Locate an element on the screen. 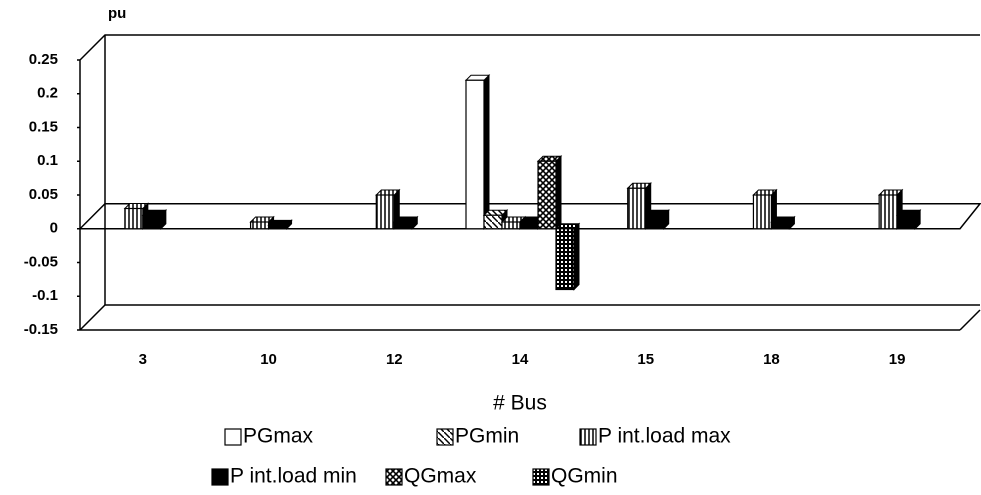 This screenshot has width=981, height=495. y-axis-label: pu is located at coordinates (117, 13).